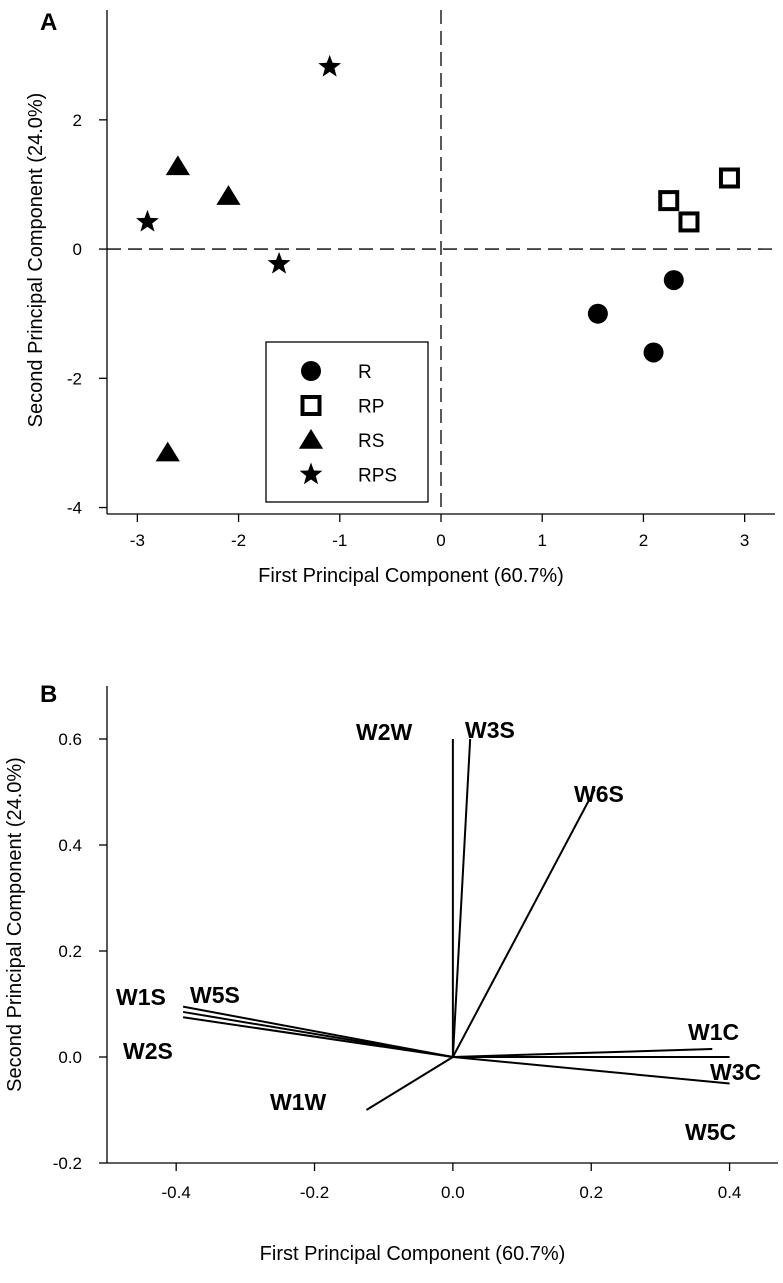 This screenshot has height=1283, width=783. I want to click on panel-b-y-tick-label: -0.2, so click(67, 1163).